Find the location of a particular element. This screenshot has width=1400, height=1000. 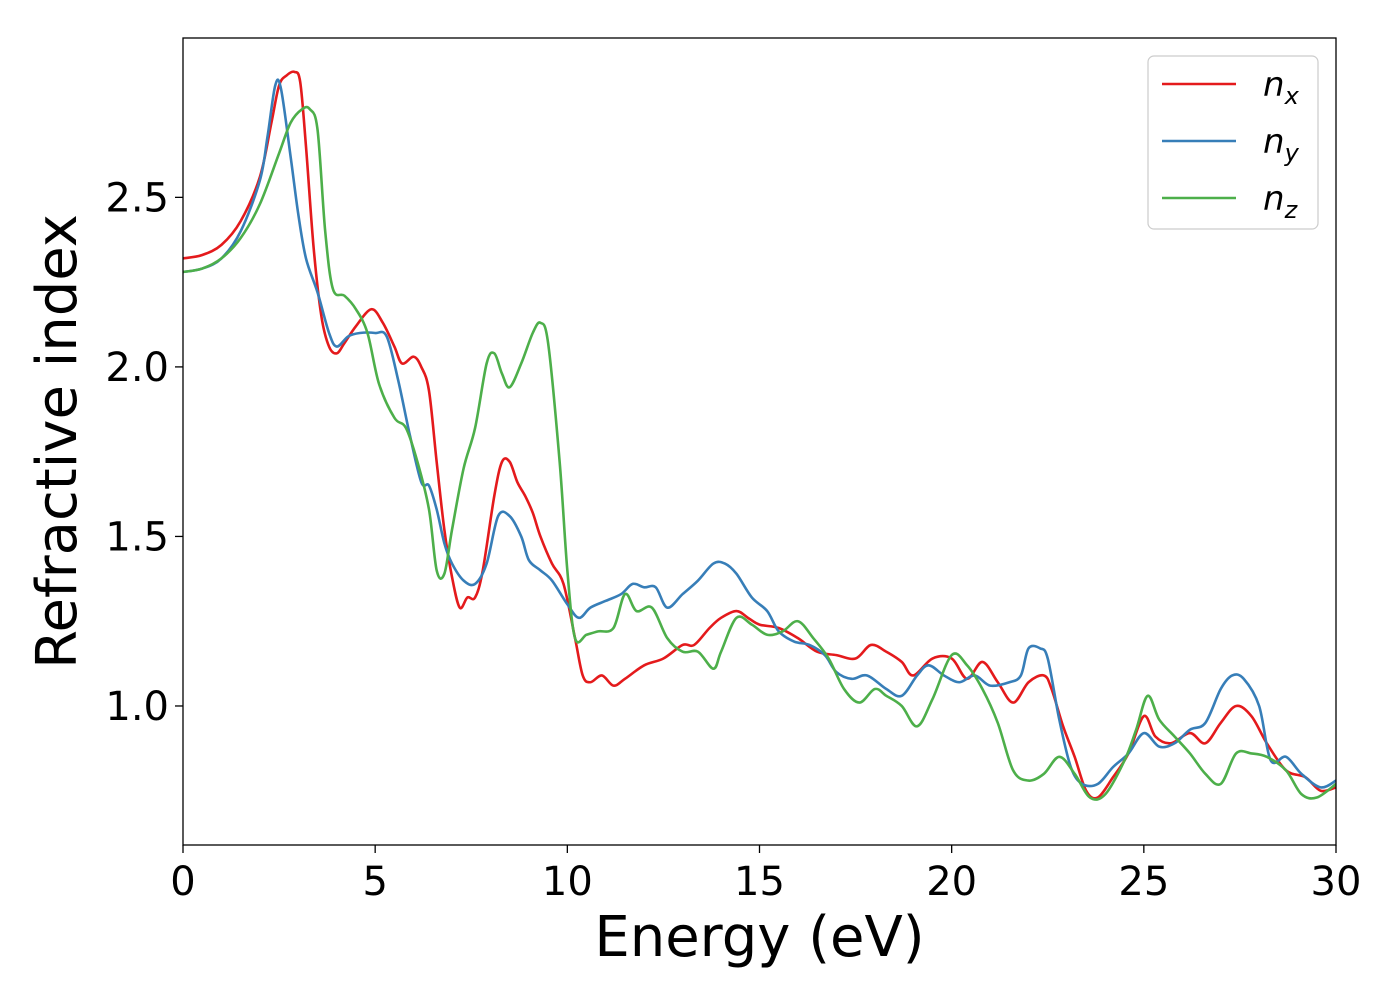

x-axis-title: Energy (eV) is located at coordinates (759, 937).